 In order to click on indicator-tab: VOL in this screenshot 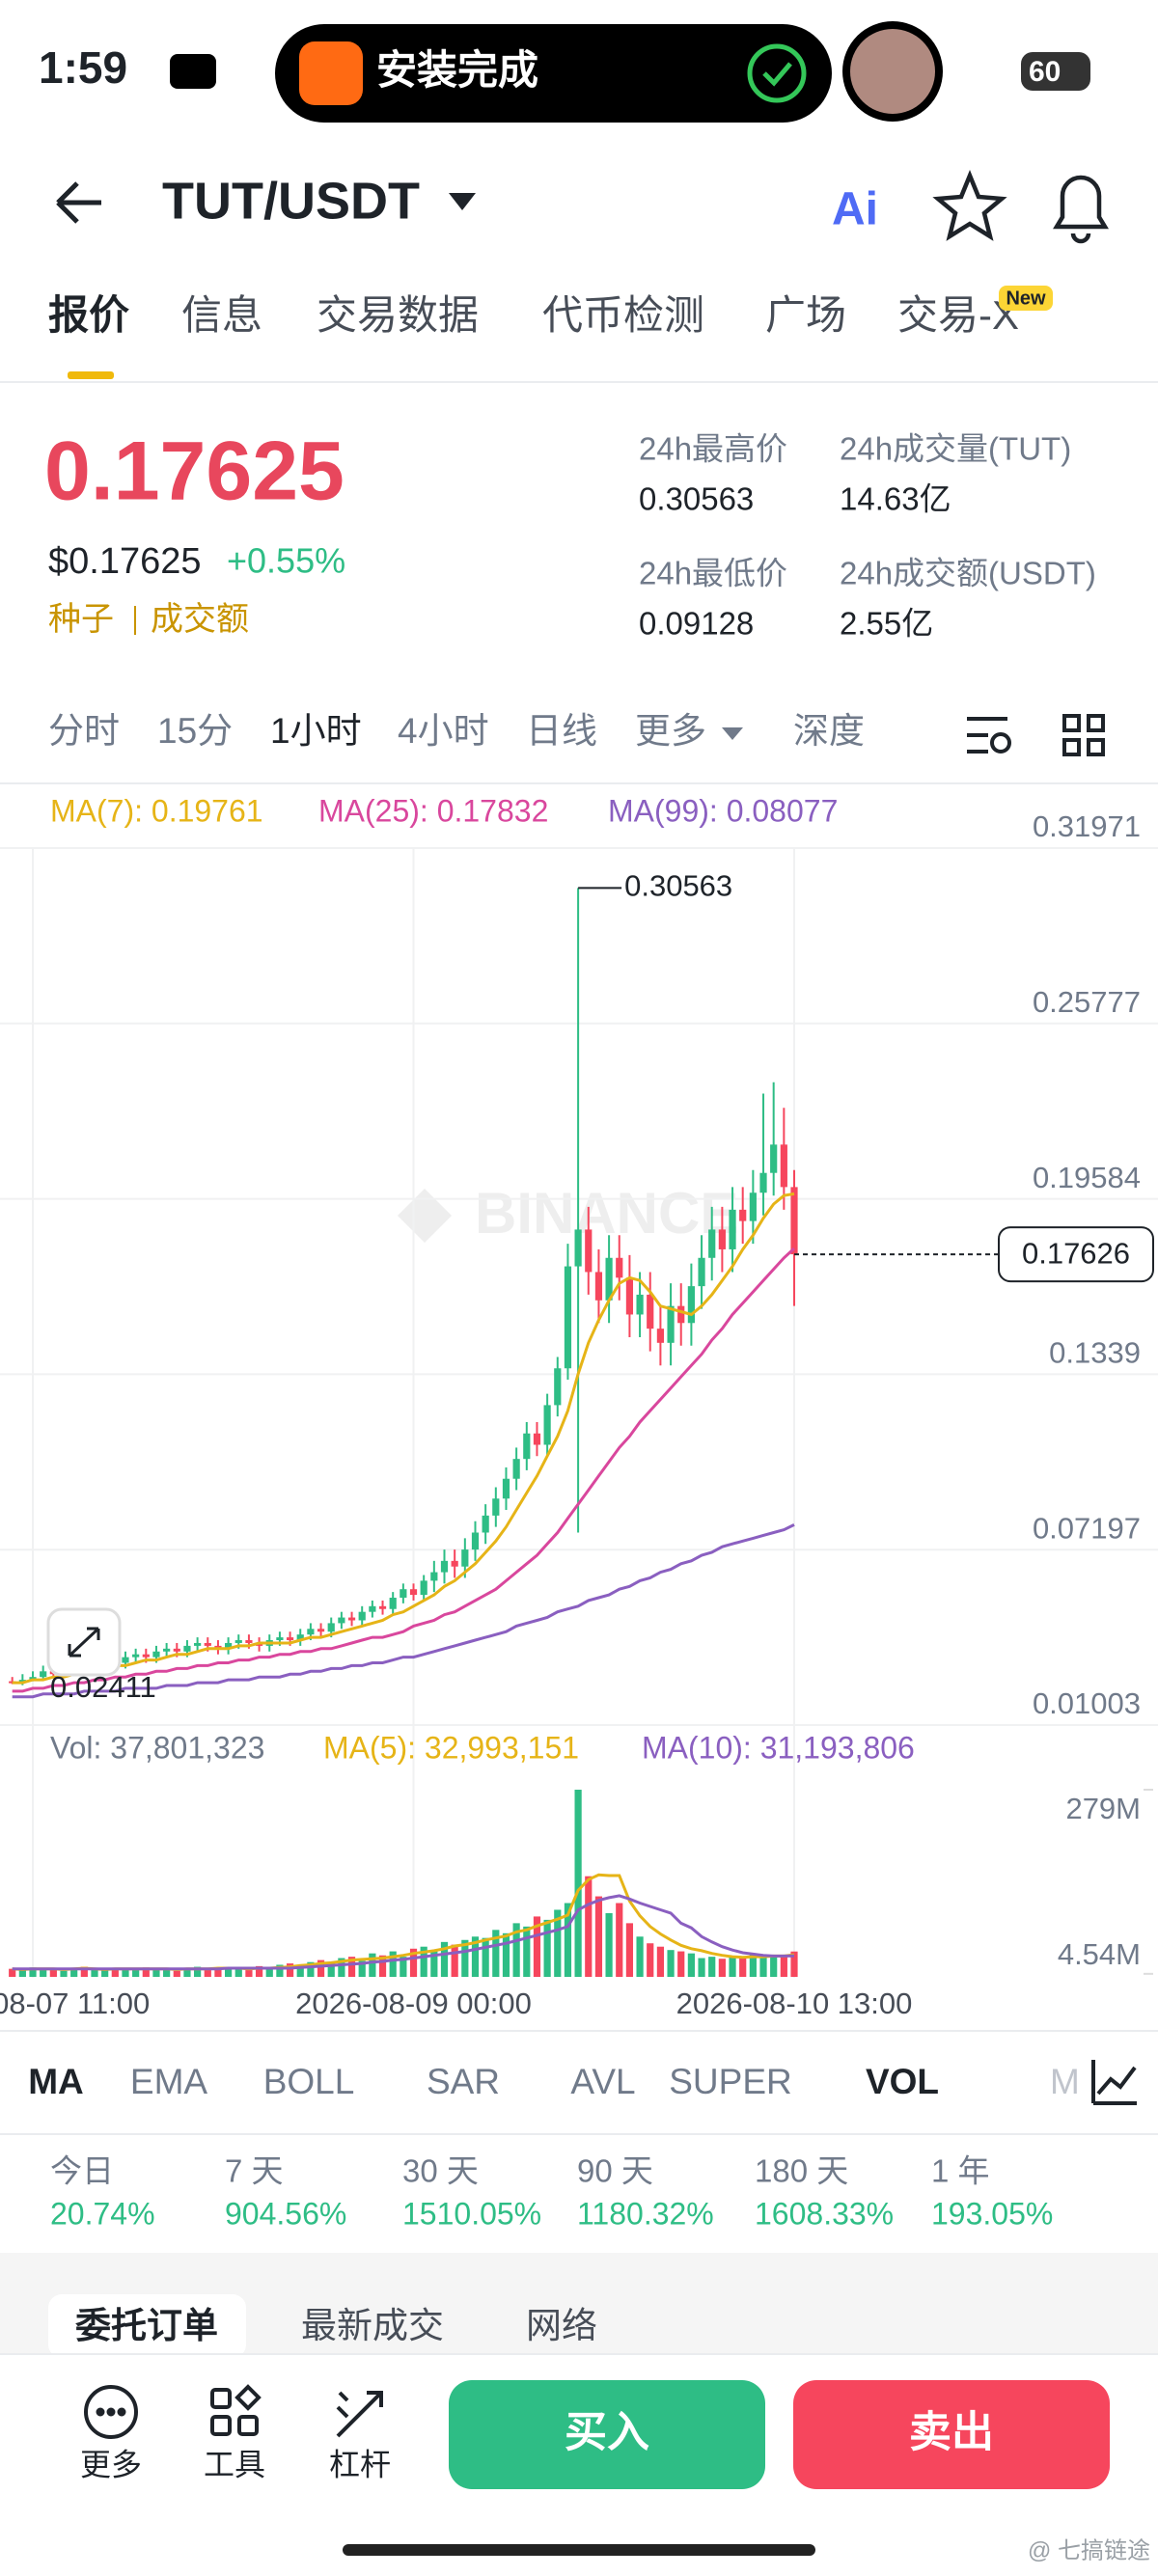, I will do `click(902, 2081)`.